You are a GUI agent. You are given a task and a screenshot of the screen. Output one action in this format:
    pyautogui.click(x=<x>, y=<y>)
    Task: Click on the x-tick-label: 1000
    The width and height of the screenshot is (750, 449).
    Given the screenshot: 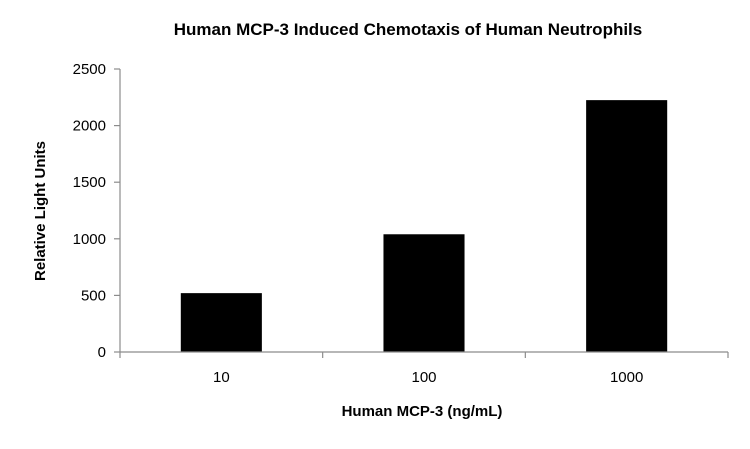 What is the action you would take?
    pyautogui.click(x=626, y=377)
    